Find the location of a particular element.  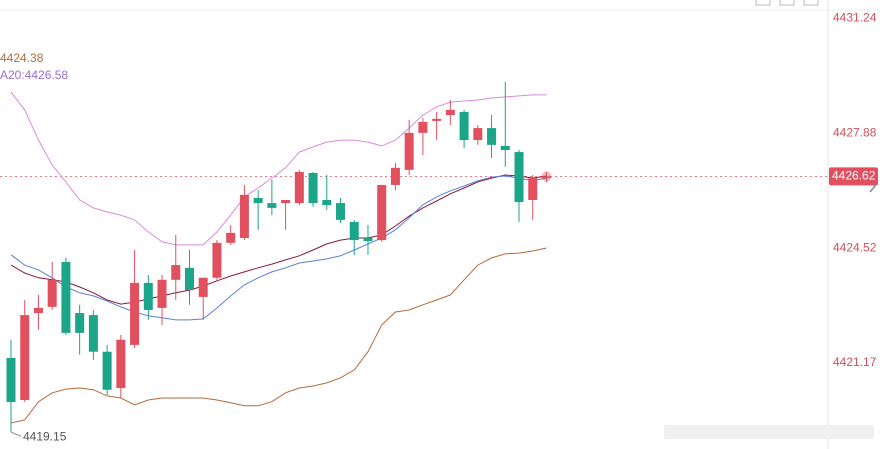

min-marker-line is located at coordinates (16, 434).